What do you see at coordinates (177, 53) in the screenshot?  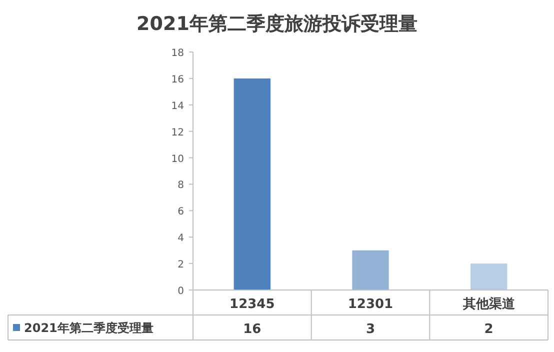 I see `y-tick-label: 18` at bounding box center [177, 53].